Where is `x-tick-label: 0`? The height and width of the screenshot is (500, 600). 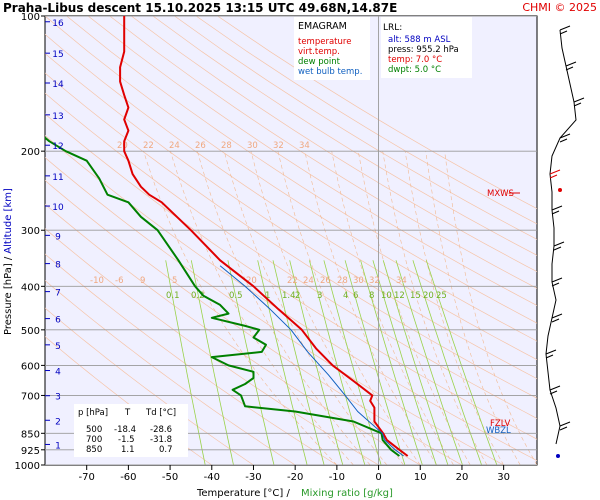
x-tick-label: 0 is located at coordinates (378, 477).